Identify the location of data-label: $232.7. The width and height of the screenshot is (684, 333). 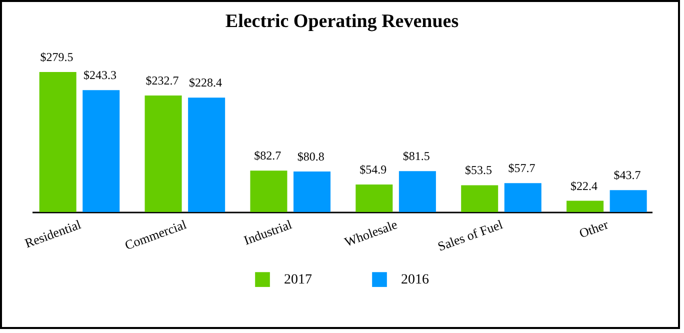
(162, 80).